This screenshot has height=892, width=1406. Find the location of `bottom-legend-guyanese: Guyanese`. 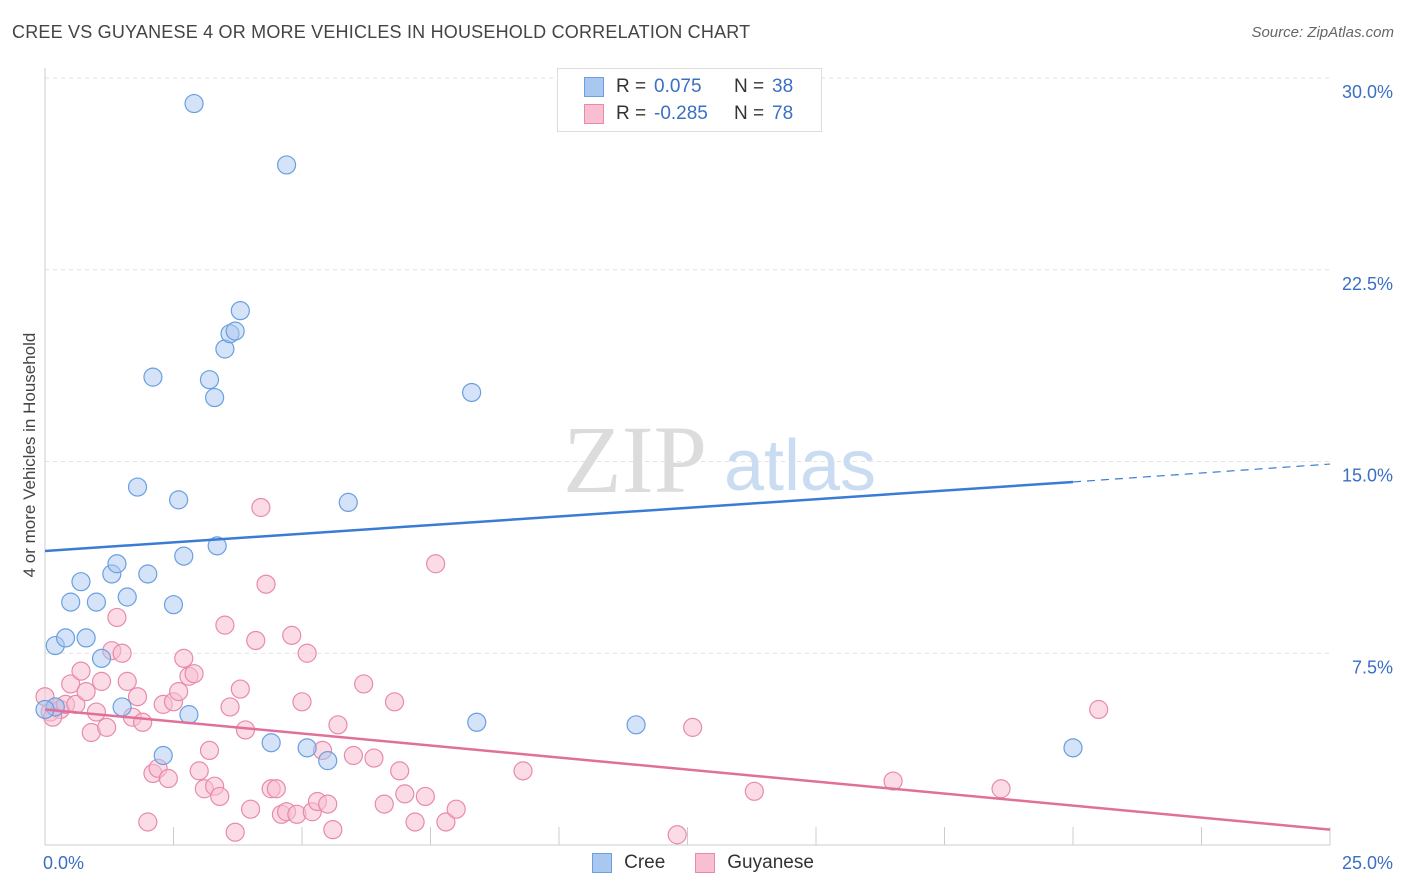

bottom-legend-guyanese: Guyanese is located at coordinates (754, 863).